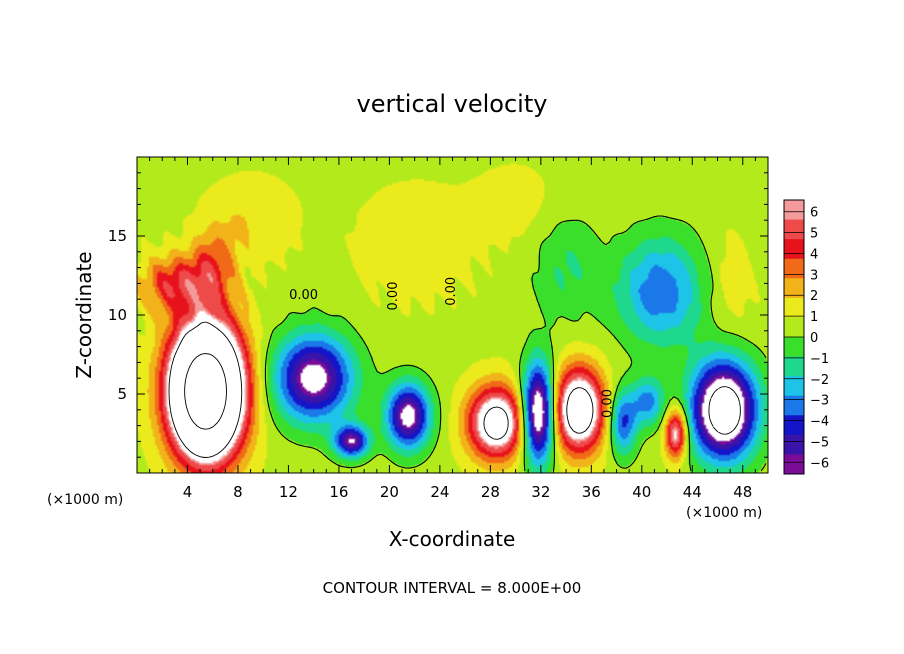  I want to click on y-tick-label: 5, so click(122, 394).